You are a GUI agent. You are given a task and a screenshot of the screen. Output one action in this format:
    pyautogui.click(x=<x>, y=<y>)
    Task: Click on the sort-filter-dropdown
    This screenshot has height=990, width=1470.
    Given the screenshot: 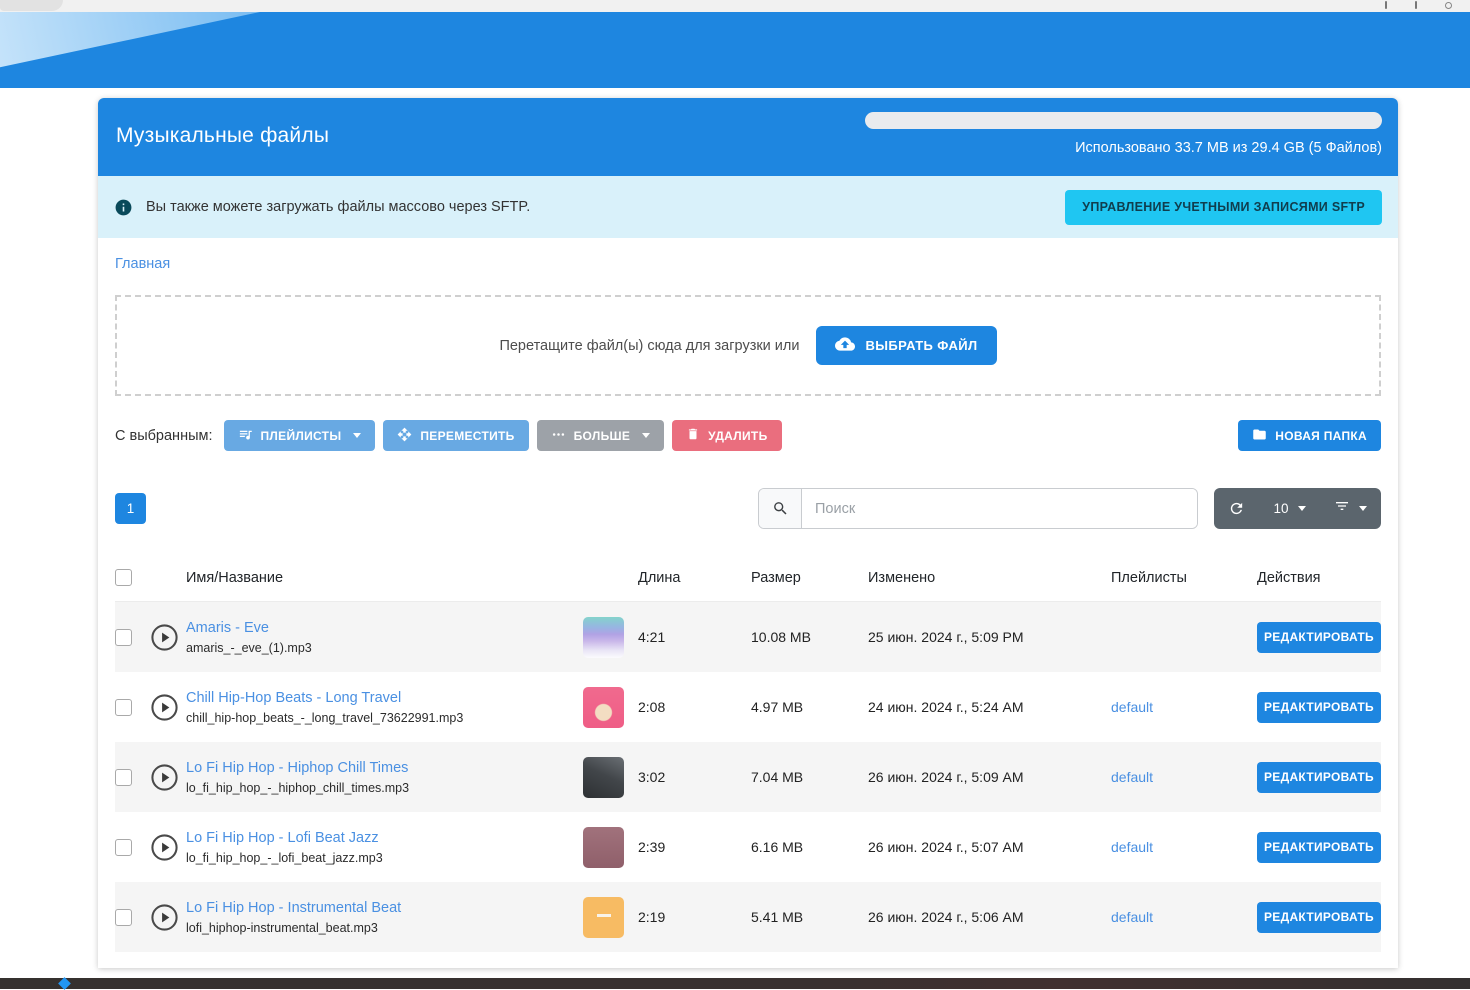 What is the action you would take?
    pyautogui.click(x=1350, y=508)
    